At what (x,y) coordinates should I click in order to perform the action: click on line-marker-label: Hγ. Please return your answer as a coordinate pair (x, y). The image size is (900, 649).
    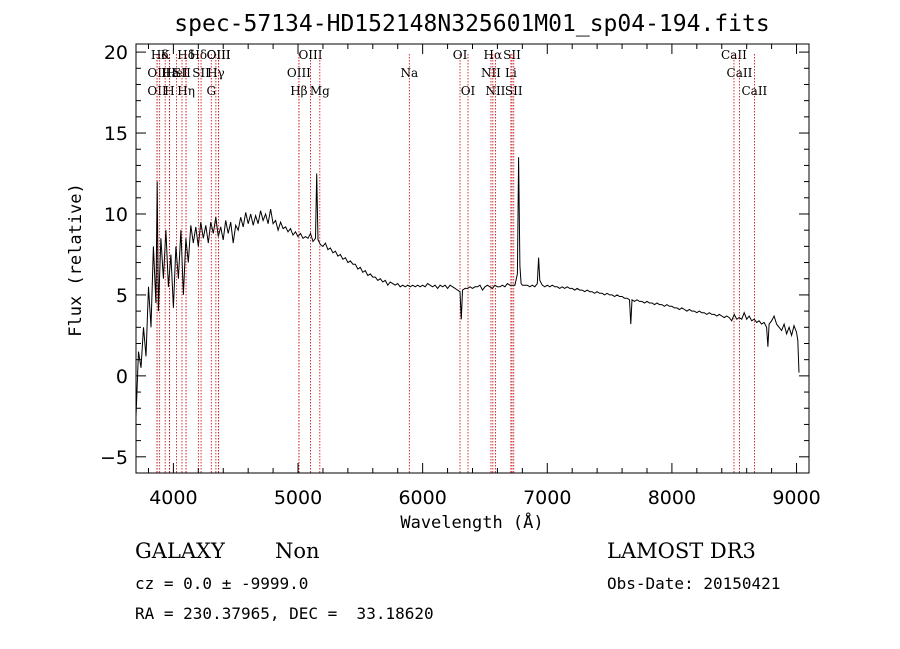
    Looking at the image, I should click on (216, 73).